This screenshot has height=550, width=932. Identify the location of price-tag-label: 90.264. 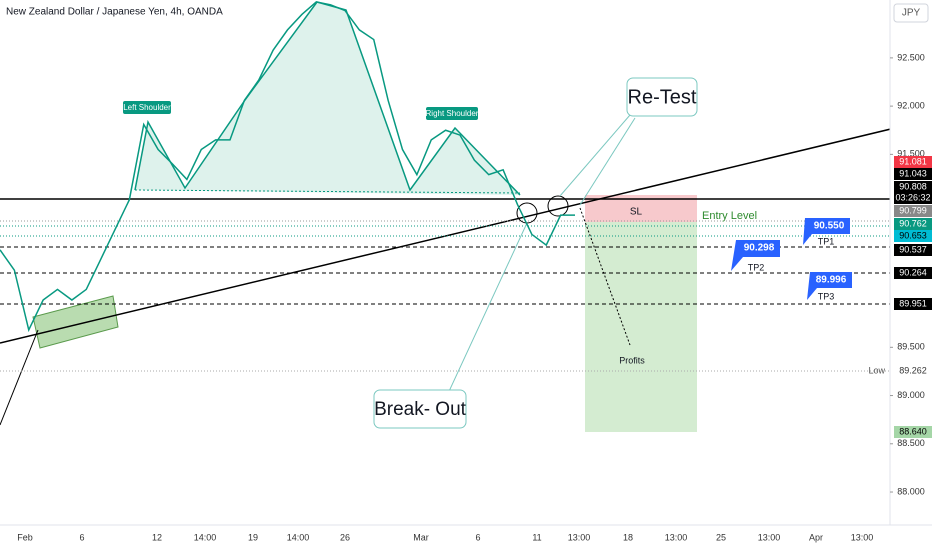
(913, 272).